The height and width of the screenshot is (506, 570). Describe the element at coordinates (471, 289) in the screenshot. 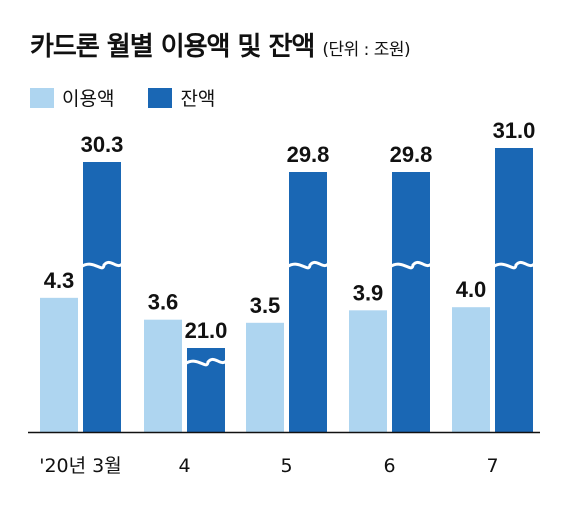

I see `usage-value-label: 4.0` at that location.